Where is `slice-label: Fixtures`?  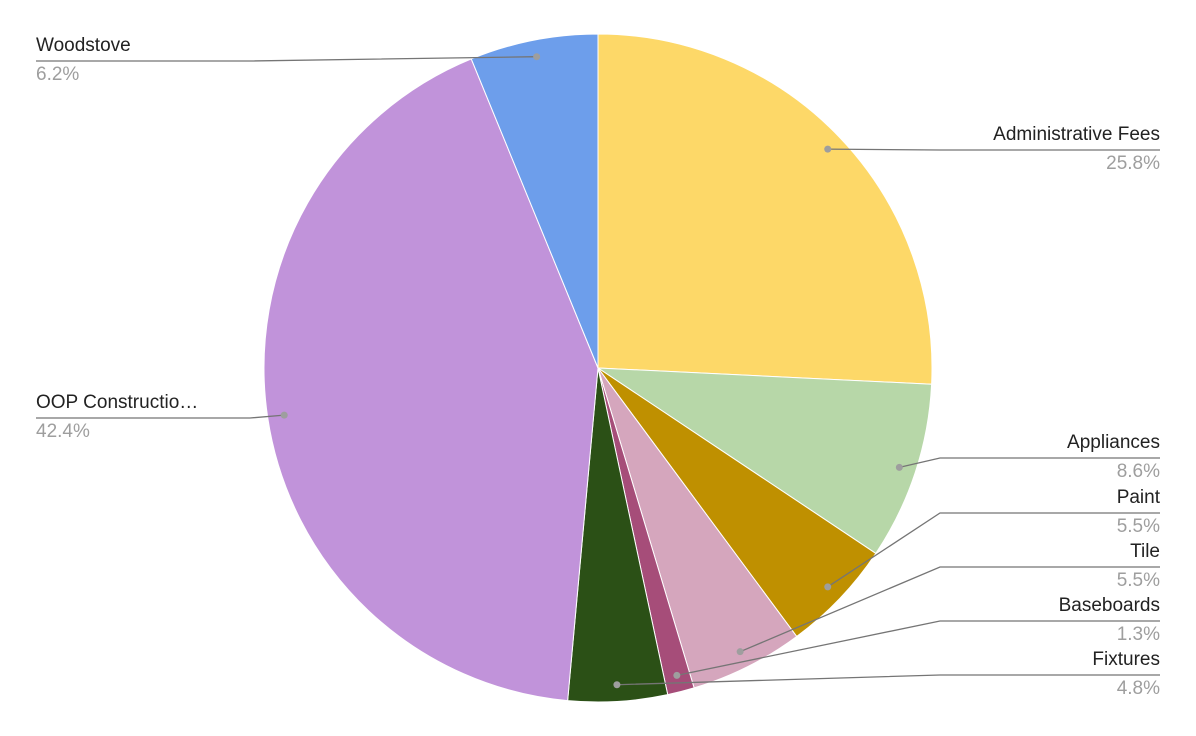
slice-label: Fixtures is located at coordinates (1126, 659).